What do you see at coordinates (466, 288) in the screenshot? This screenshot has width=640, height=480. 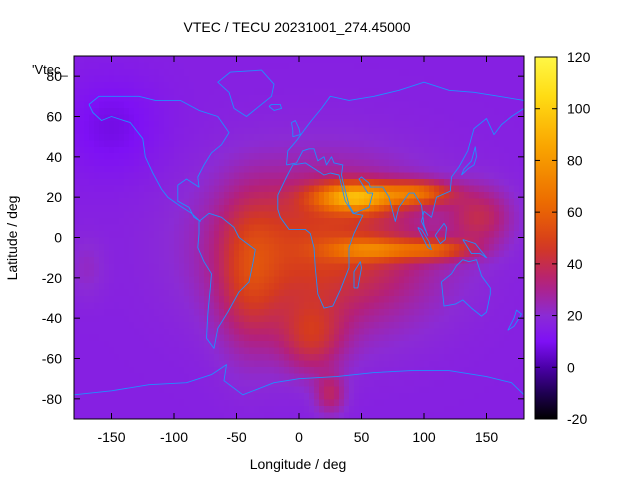 I see `australia-outline` at bounding box center [466, 288].